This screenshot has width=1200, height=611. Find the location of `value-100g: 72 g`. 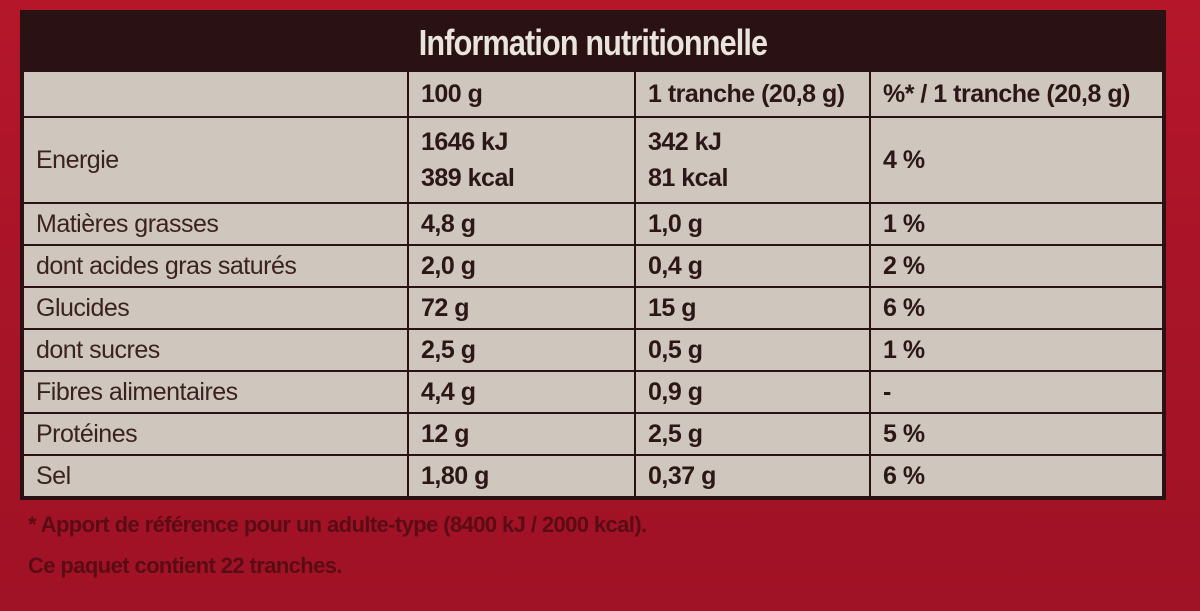

value-100g: 72 g is located at coordinates (521, 308).